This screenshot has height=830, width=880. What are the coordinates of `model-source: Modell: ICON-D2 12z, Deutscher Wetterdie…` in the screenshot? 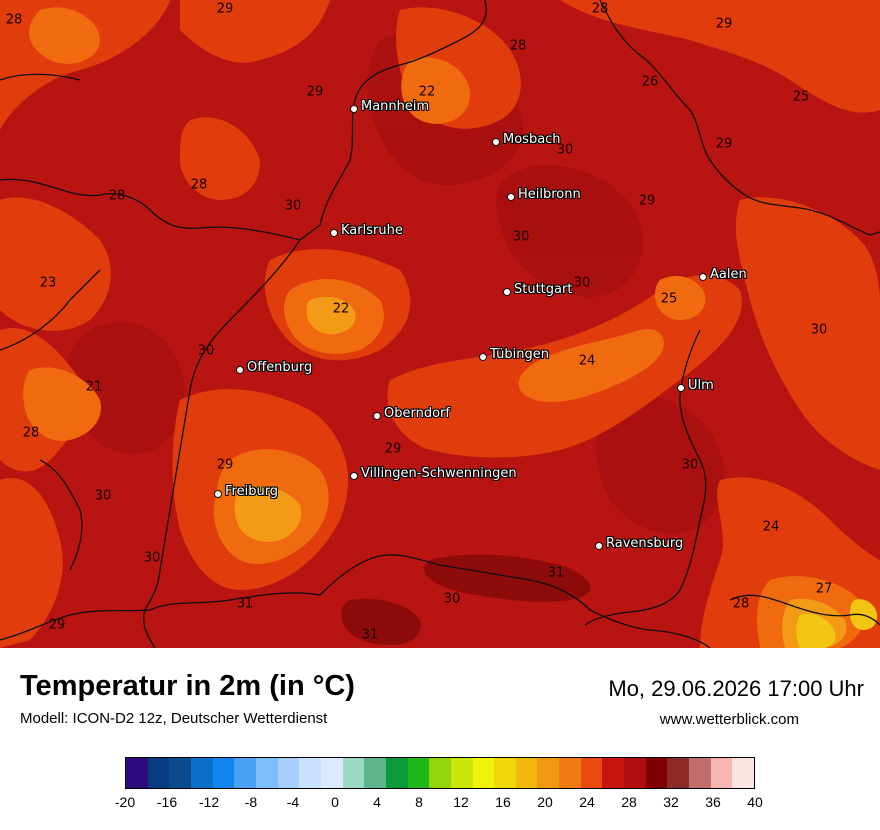 It's located at (174, 718).